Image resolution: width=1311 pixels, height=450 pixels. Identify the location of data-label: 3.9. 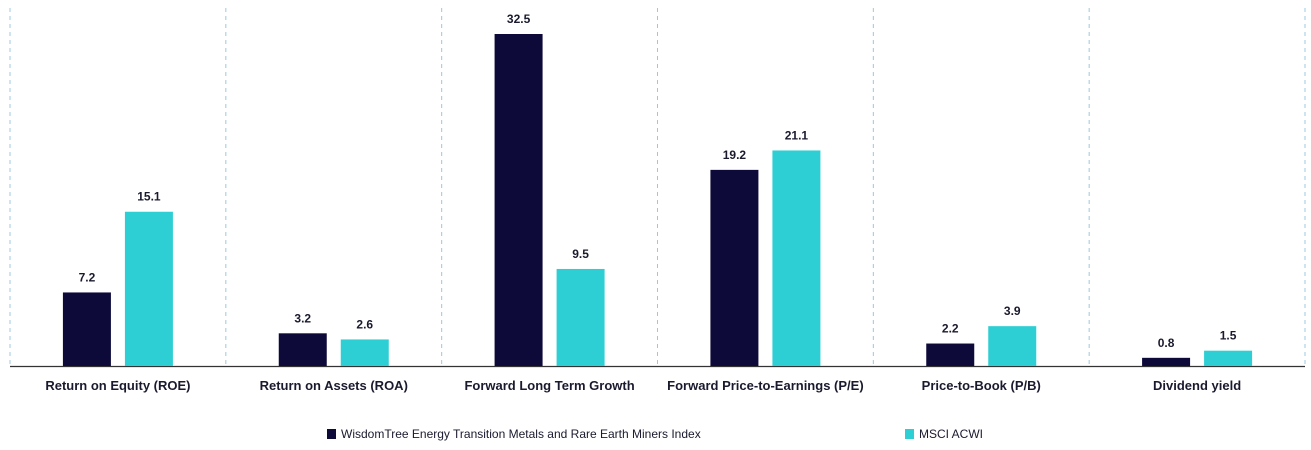
(1012, 311).